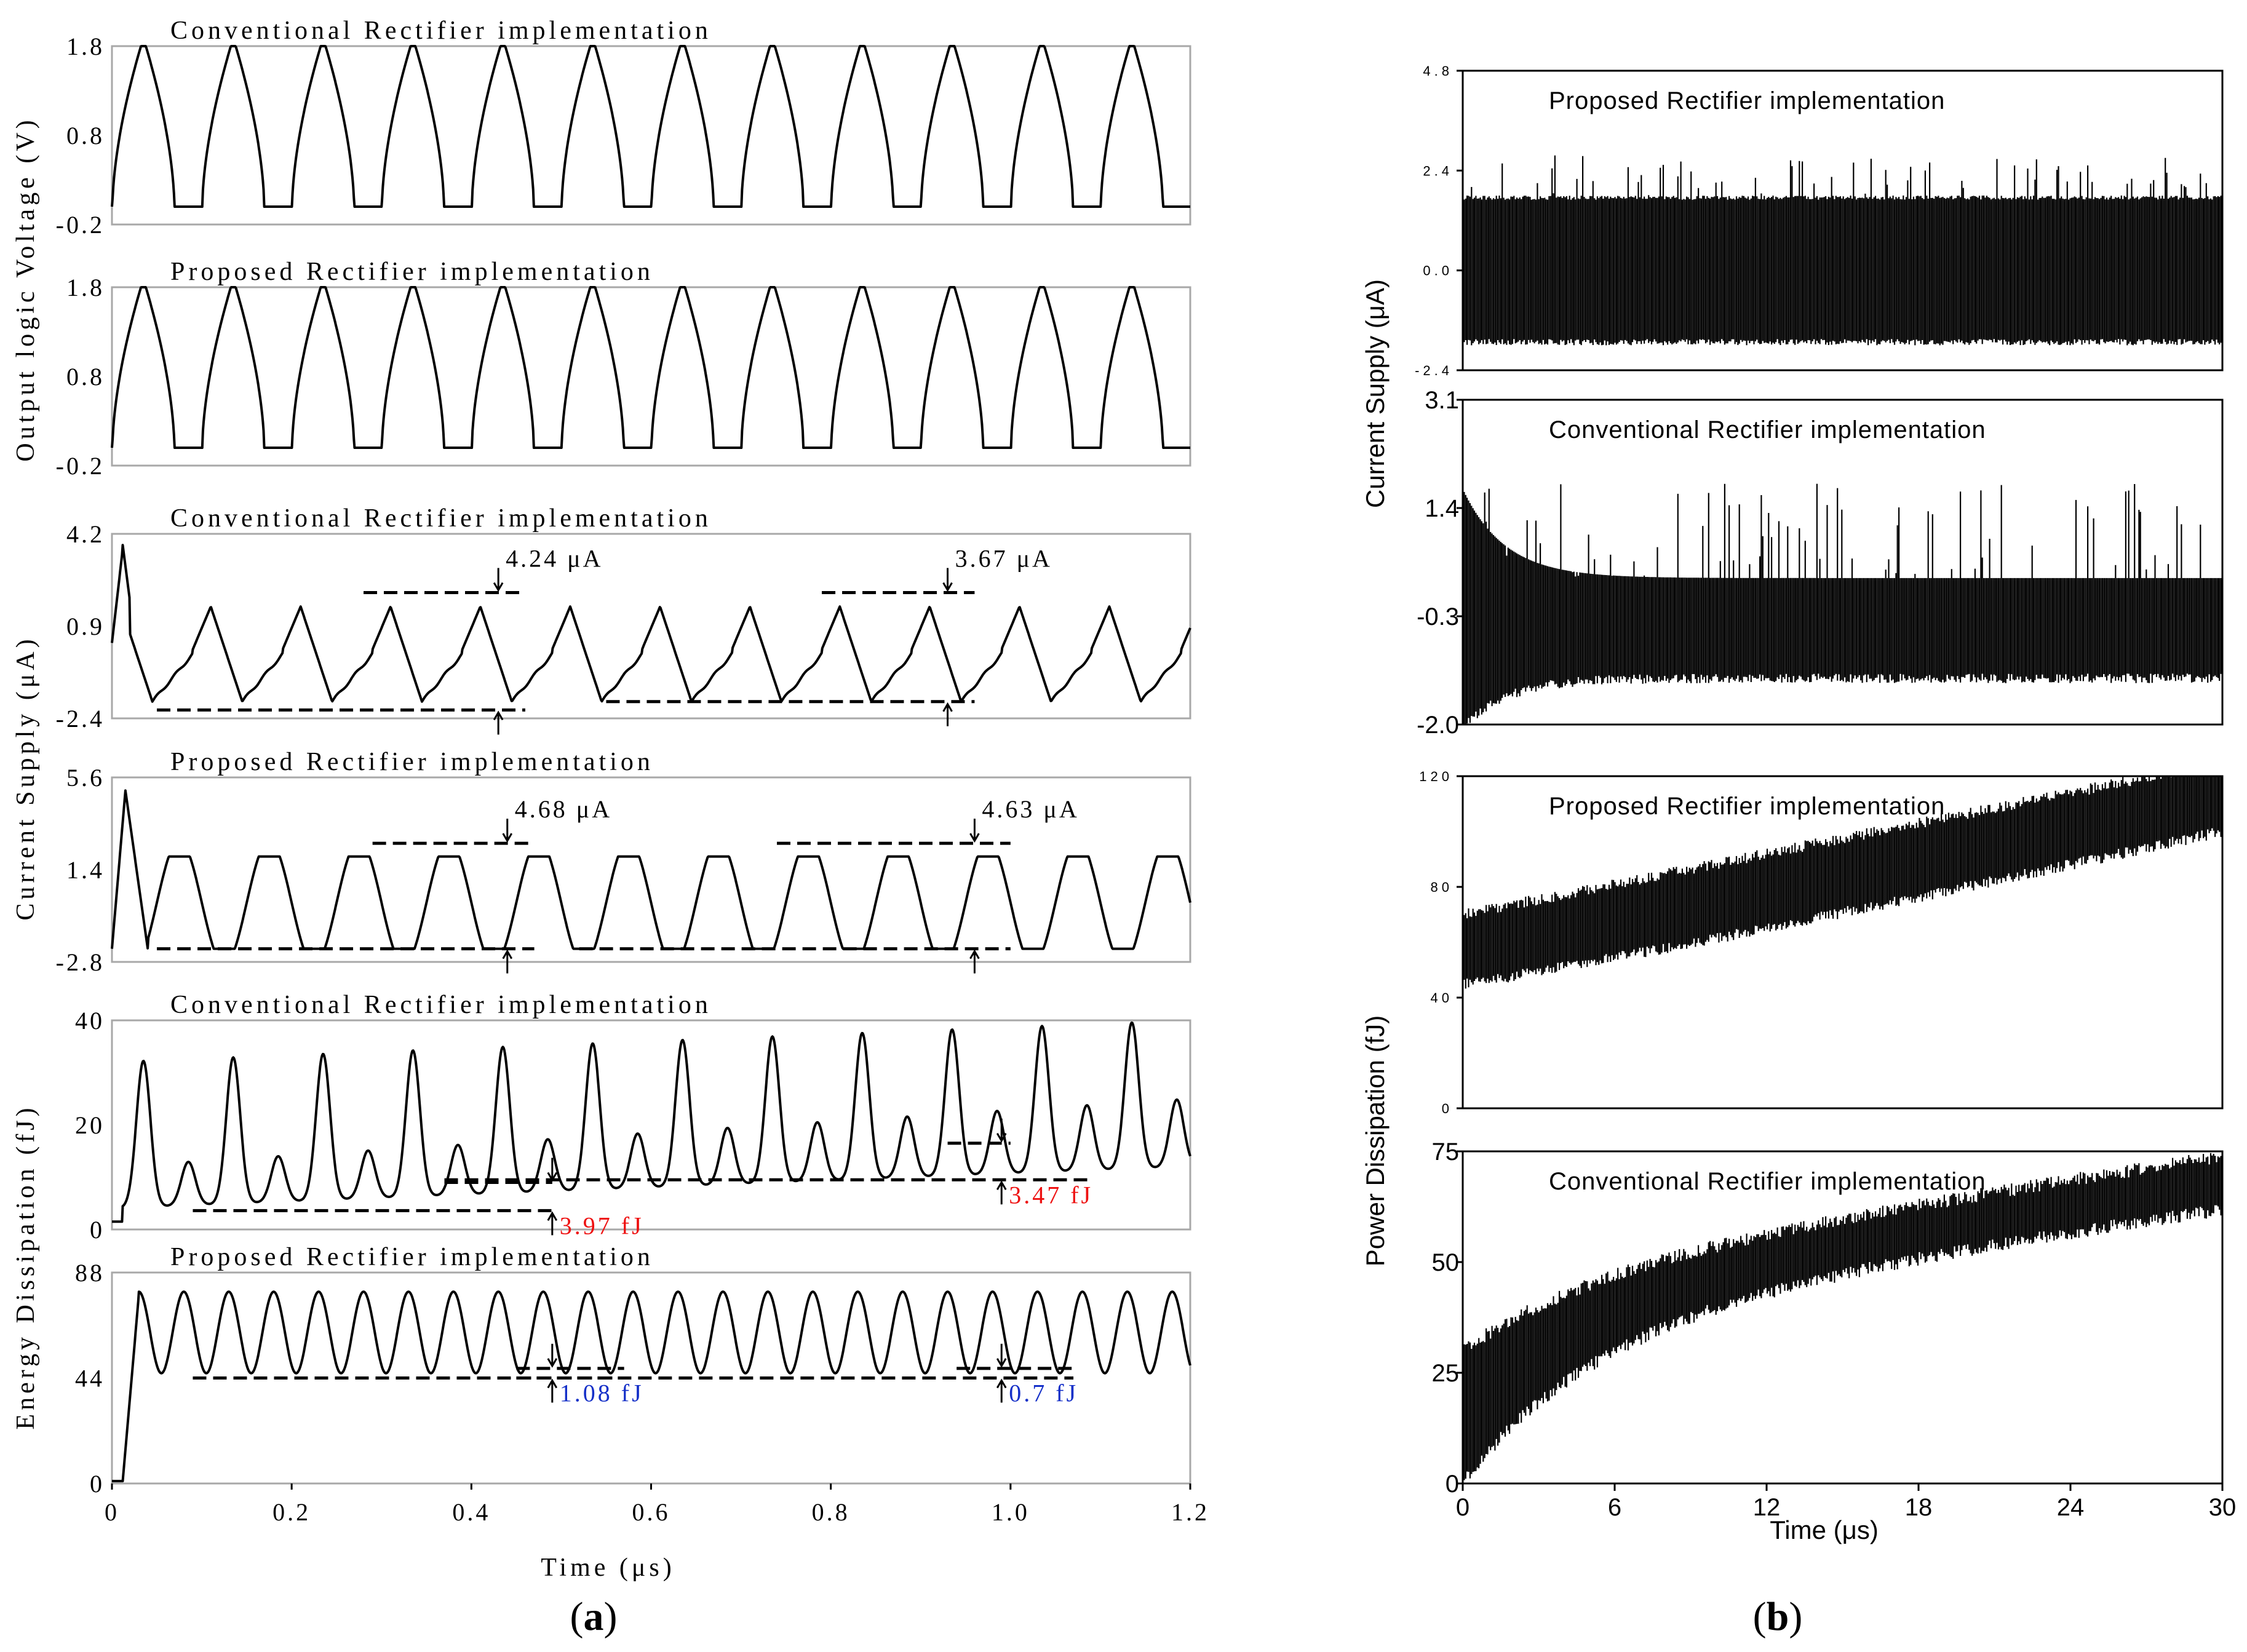 This screenshot has width=2247, height=1652. What do you see at coordinates (1438, 170) in the screenshot?
I see `y-tick-label: 2.4` at bounding box center [1438, 170].